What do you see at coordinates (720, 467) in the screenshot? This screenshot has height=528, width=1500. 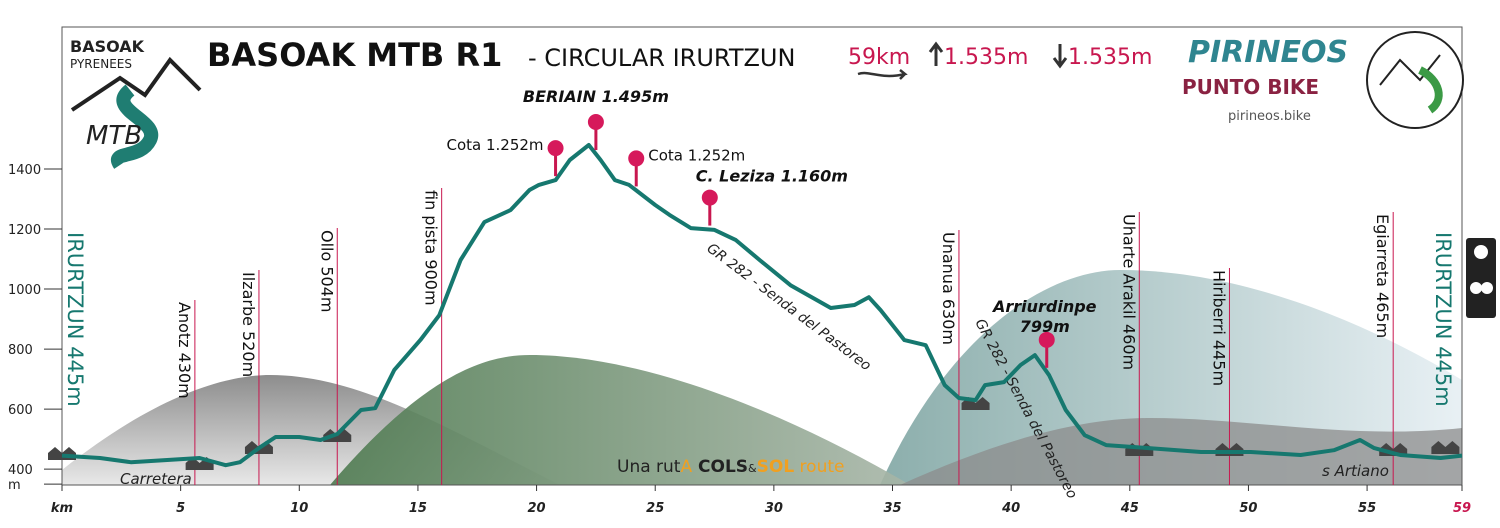 I see `promo-part: COLS` at bounding box center [720, 467].